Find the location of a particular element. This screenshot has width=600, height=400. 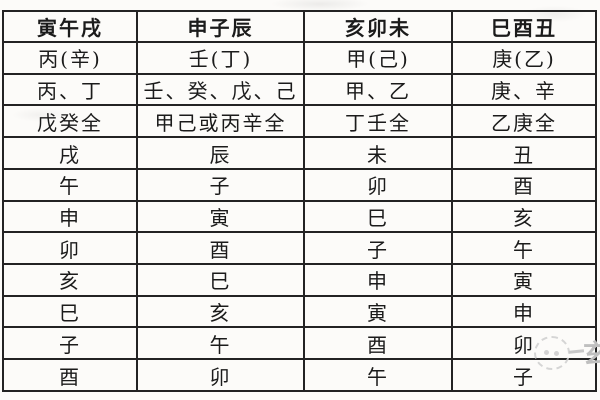

column-header: 巳酉丑 is located at coordinates (524, 26).